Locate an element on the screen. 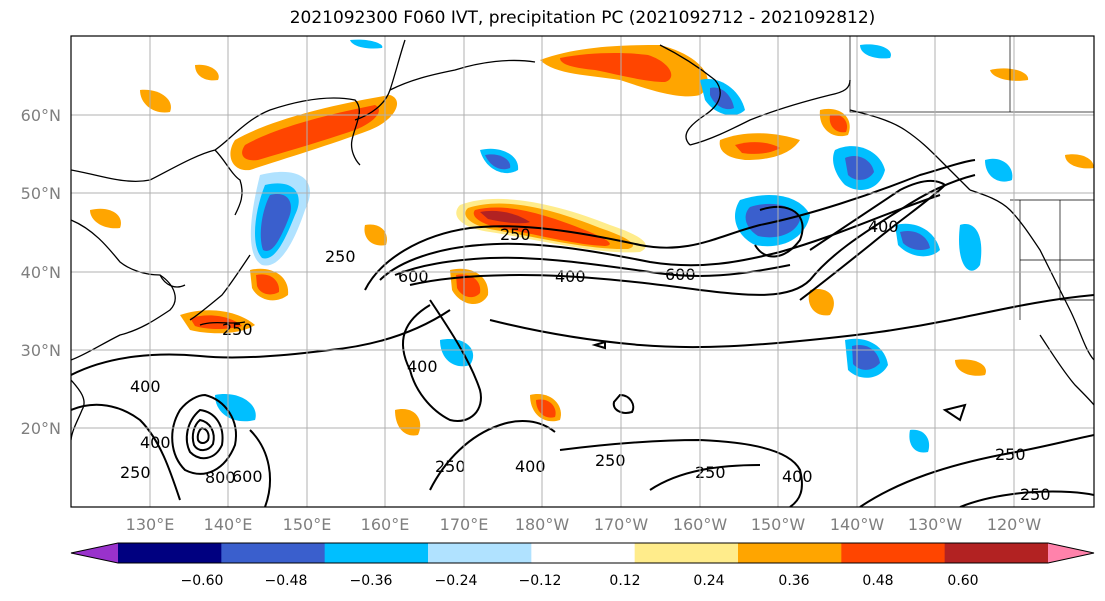 The image size is (1105, 601). lat-tick-label: 20°N is located at coordinates (41, 428).